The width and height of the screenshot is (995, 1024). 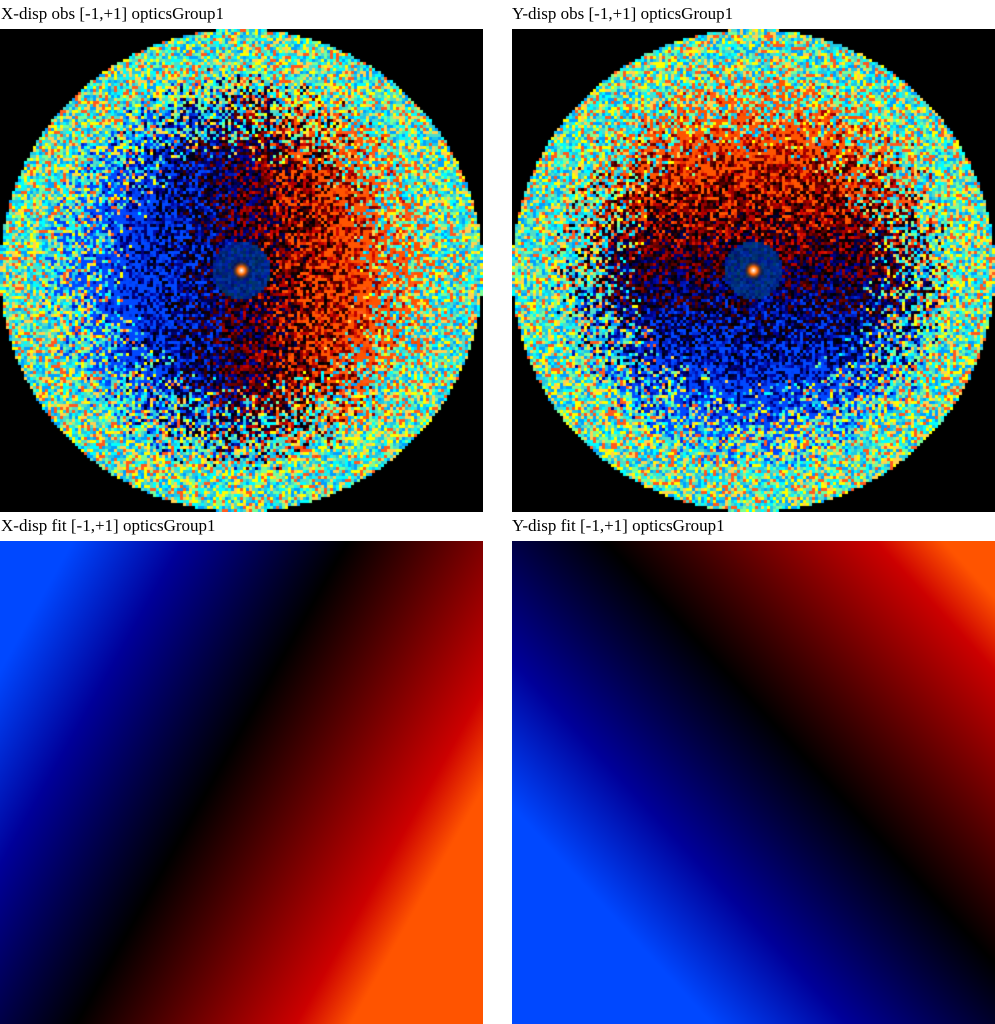 What do you see at coordinates (113, 13) in the screenshot?
I see `panel-title-x-obs: X-disp obs [-1,+1] opticsGroup1` at bounding box center [113, 13].